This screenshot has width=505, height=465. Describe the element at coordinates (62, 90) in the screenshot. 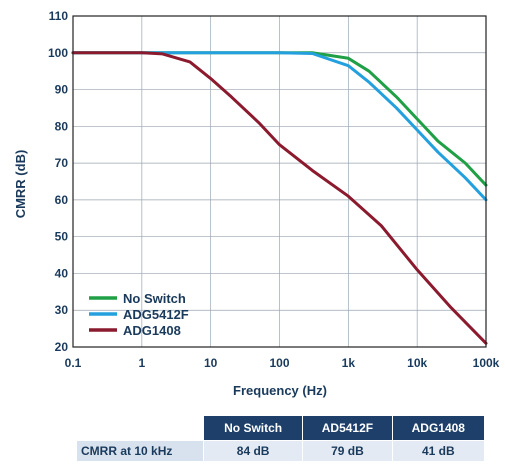

I see `y-tick-label: 90` at that location.